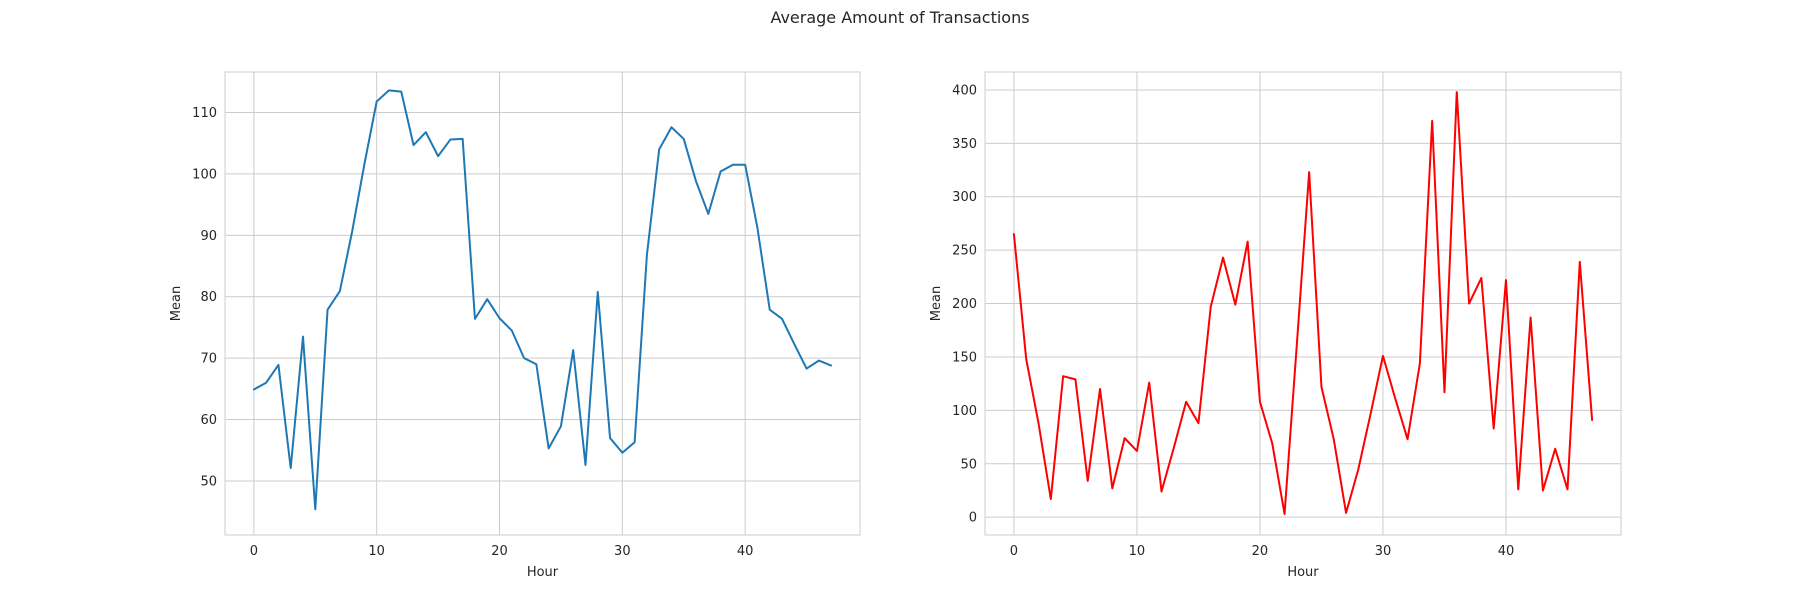 This screenshot has width=1800, height=600. Describe the element at coordinates (964, 357) in the screenshot. I see `y-tick-label: 150` at that location.